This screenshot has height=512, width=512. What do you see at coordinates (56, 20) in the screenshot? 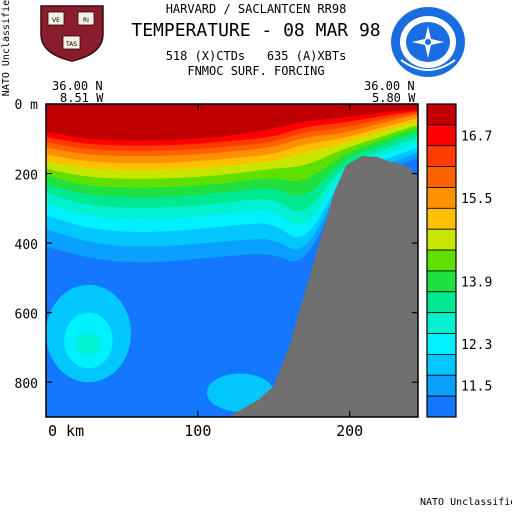
I see `crest-letter: VE` at bounding box center [56, 20].